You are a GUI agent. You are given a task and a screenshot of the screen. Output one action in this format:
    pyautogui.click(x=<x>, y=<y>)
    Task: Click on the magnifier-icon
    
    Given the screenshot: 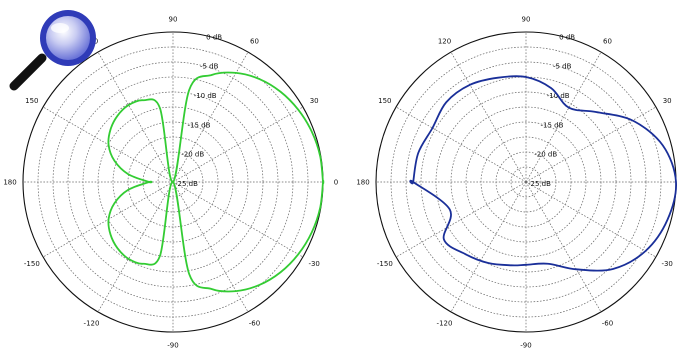 What is the action you would take?
    pyautogui.click(x=58, y=51)
    